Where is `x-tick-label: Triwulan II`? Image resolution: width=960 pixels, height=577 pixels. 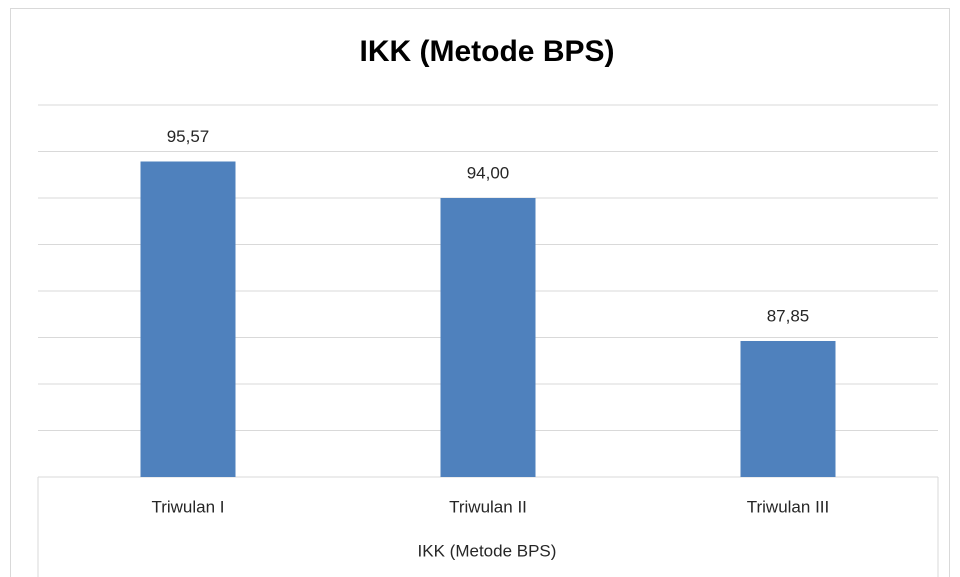 x-tick-label: Triwulan II is located at coordinates (488, 506).